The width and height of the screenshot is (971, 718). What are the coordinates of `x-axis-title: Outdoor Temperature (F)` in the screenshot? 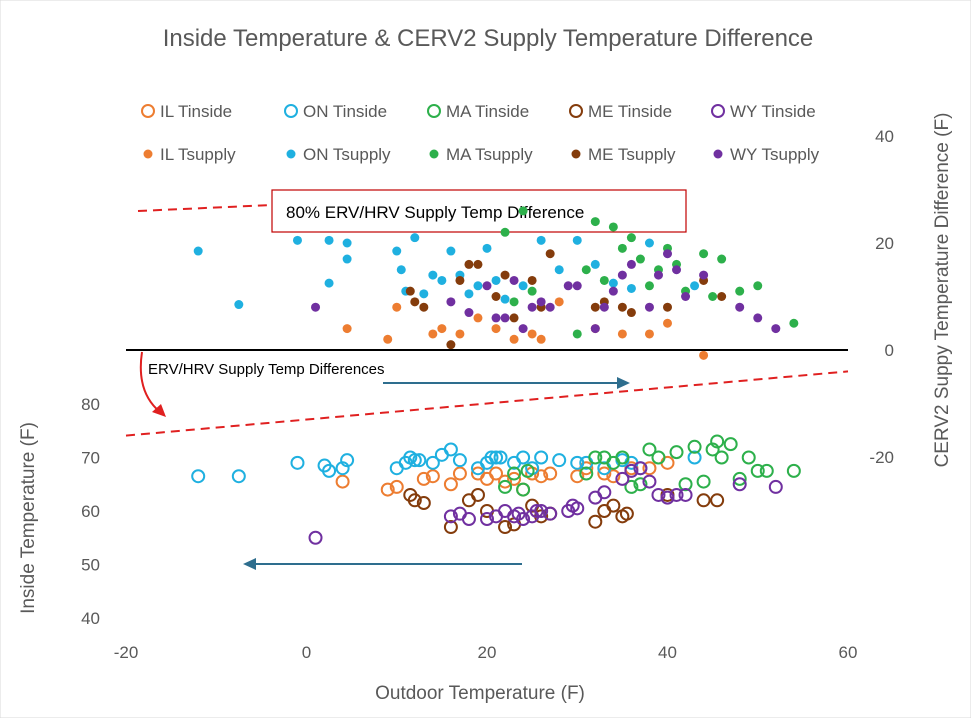 It's located at (480, 693).